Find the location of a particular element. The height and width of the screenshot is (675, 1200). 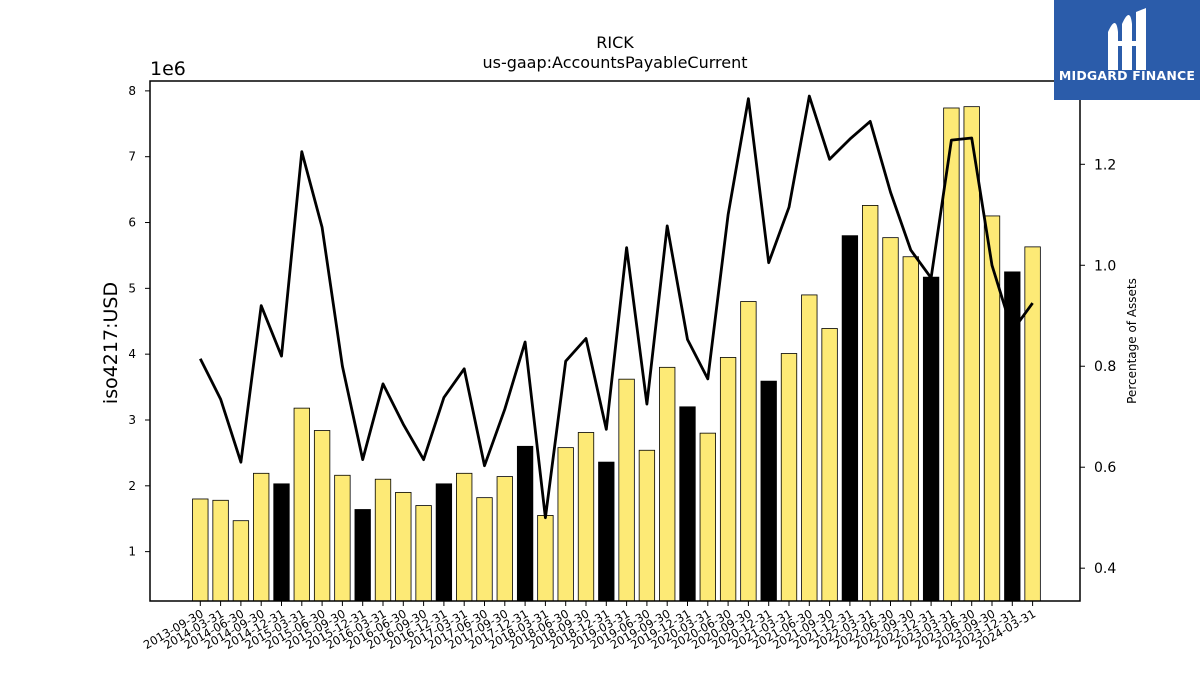

chart-title: RICK is located at coordinates (615, 42).